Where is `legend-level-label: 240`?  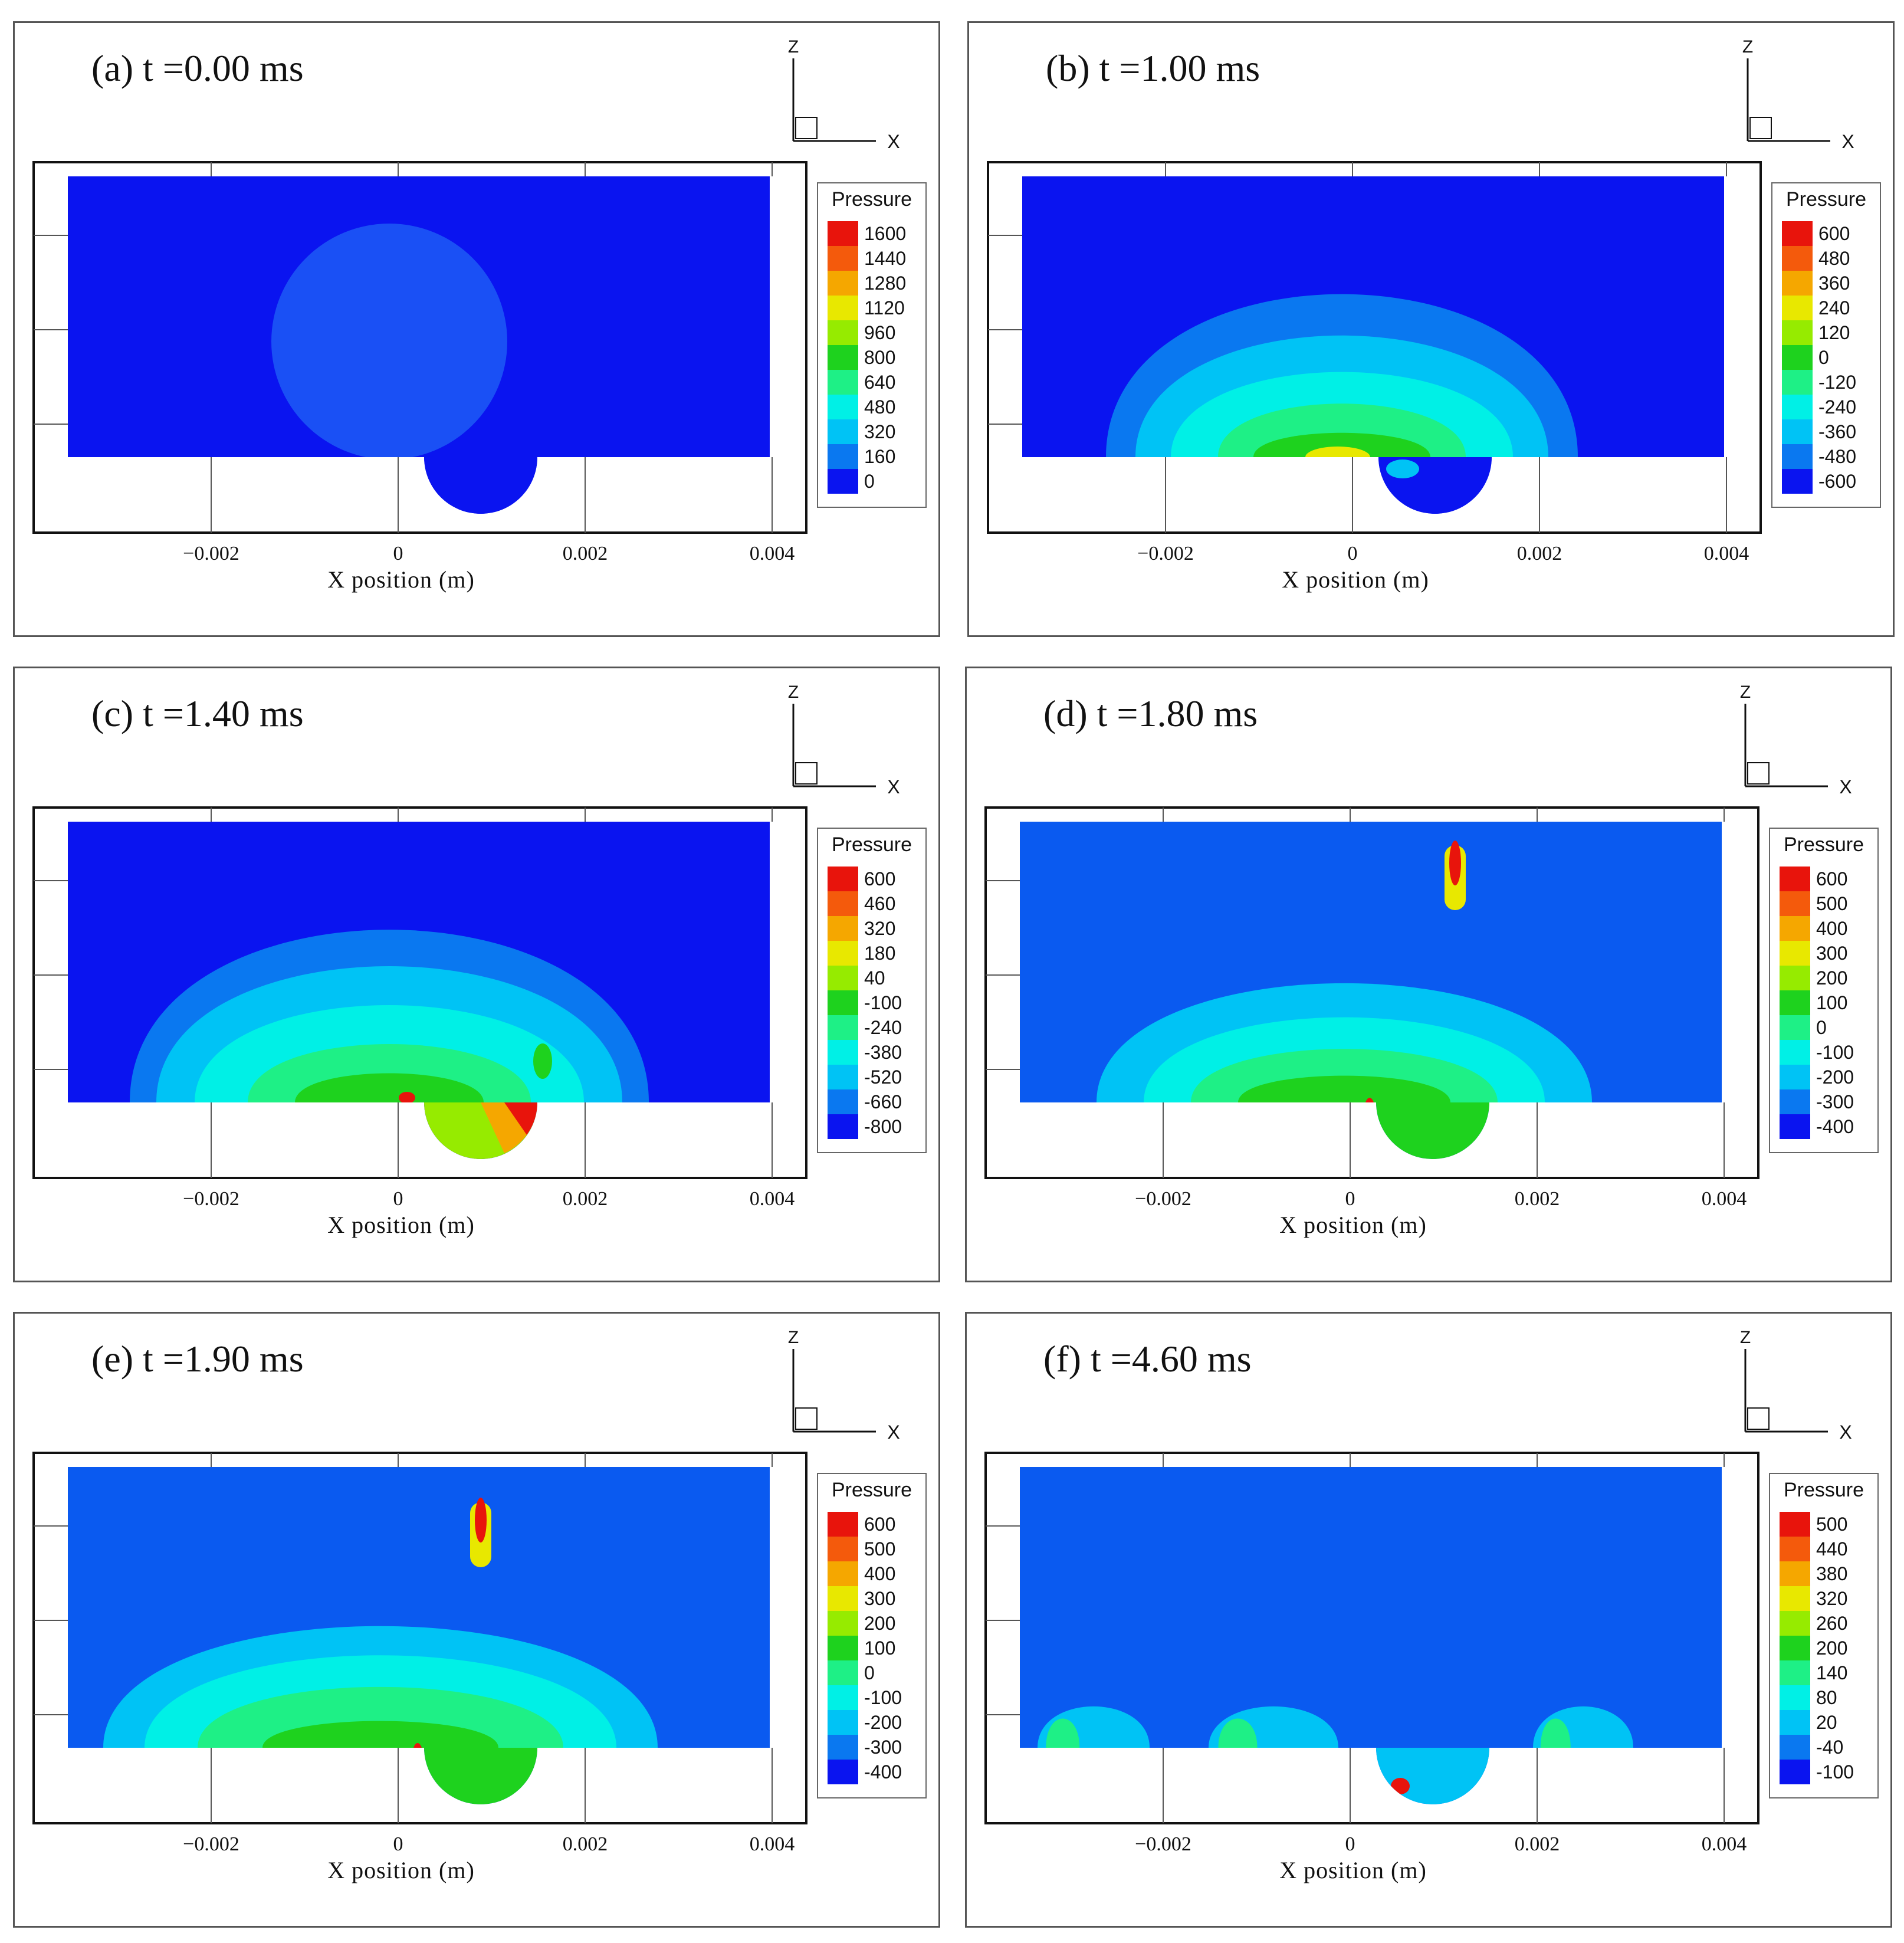
legend-level-label: 240 is located at coordinates (1834, 308).